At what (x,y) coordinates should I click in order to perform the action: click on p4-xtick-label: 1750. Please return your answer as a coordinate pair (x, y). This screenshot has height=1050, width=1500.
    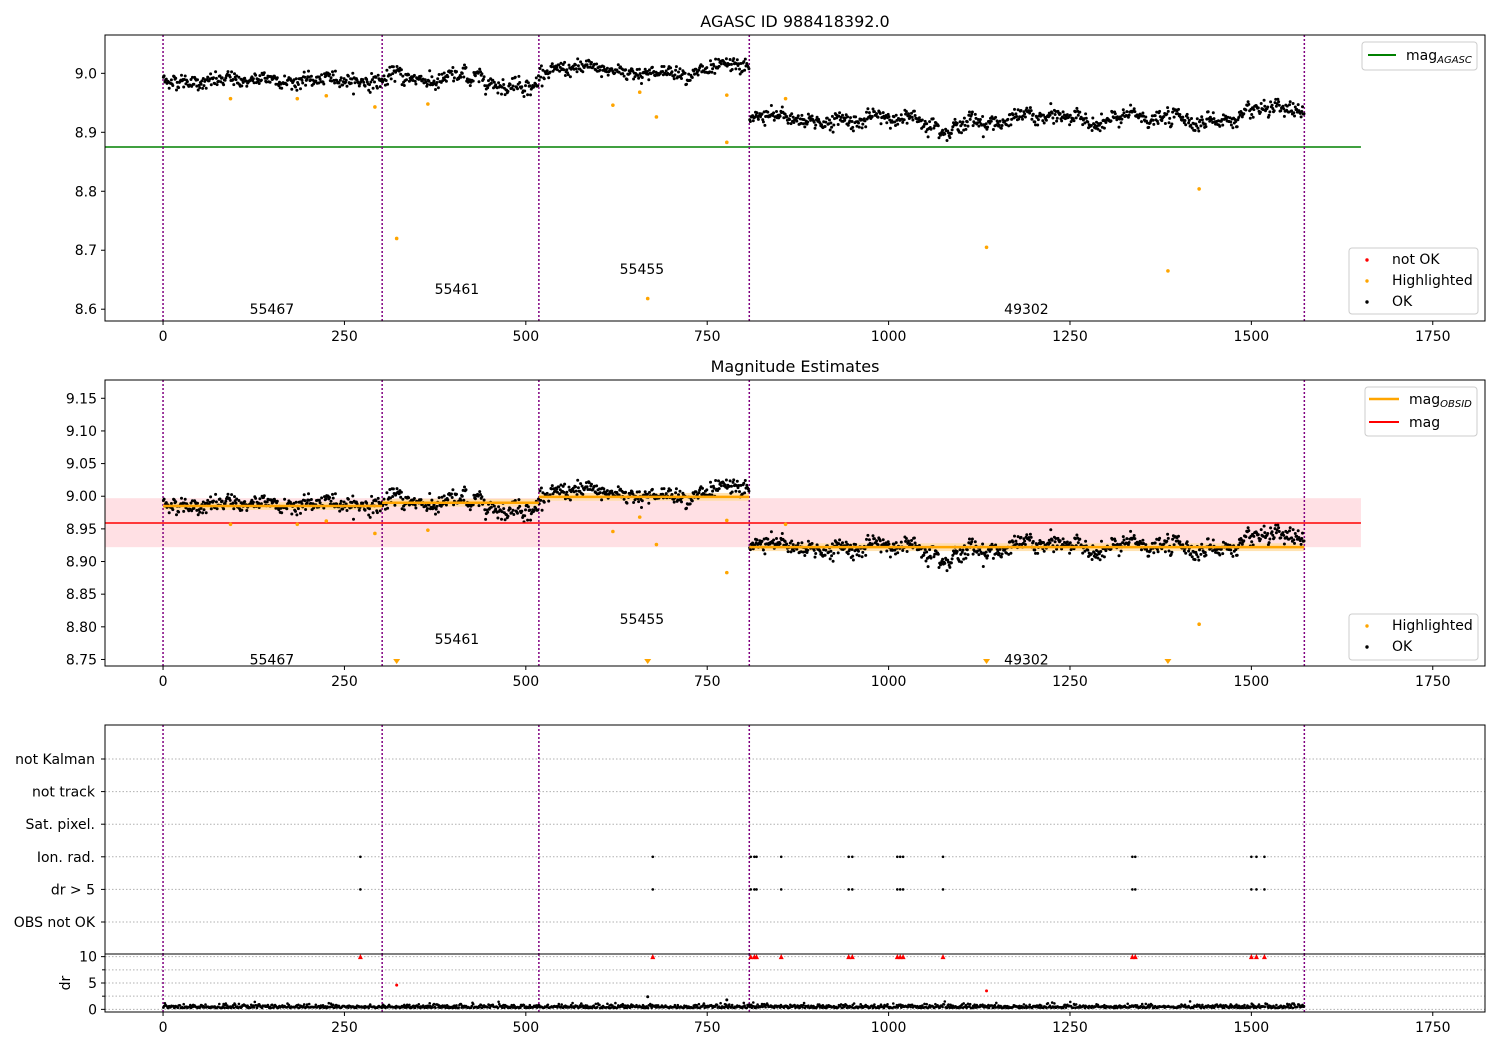
    Looking at the image, I should click on (1433, 1028).